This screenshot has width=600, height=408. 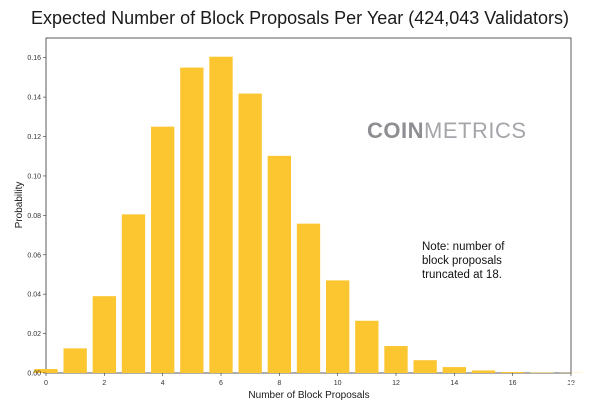 I want to click on y-ticks: 0.00 0.02 0.04 0.06 0.08 0.10 0.12 0.14 0.16, so click(x=36, y=216).